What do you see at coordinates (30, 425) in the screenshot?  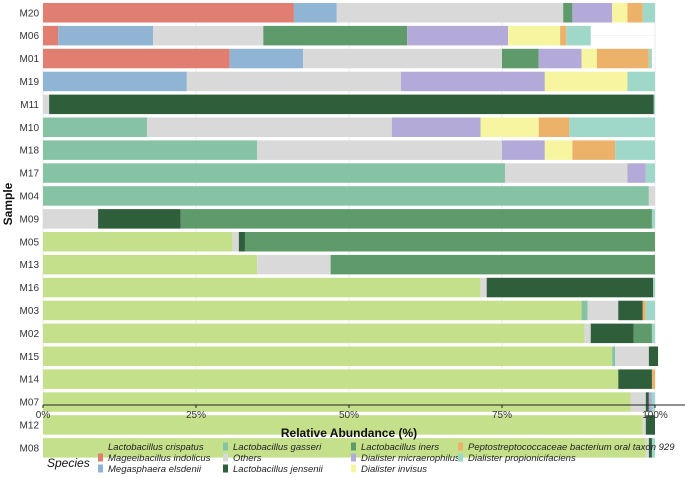 I see `y-tick-label: M12` at bounding box center [30, 425].